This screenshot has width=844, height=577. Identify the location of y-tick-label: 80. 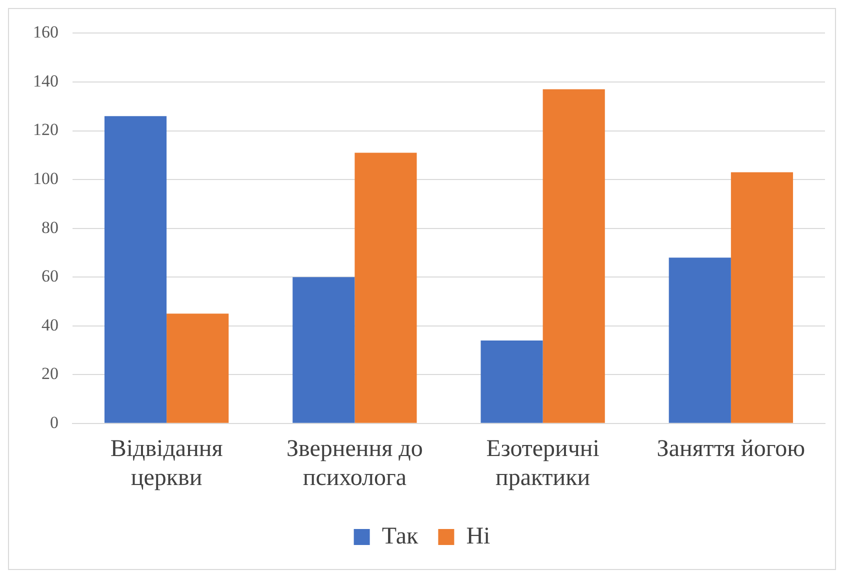
(50, 227).